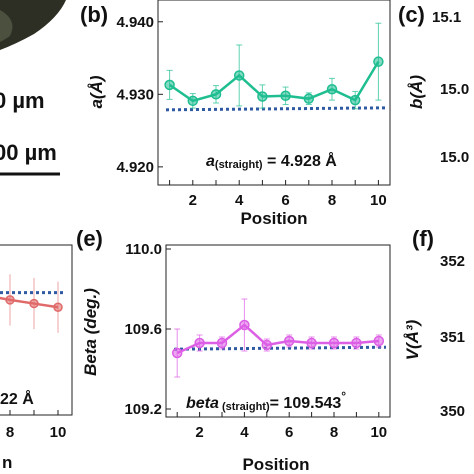  What do you see at coordinates (6, 26) in the screenshot?
I see `crystal-highlight` at bounding box center [6, 26].